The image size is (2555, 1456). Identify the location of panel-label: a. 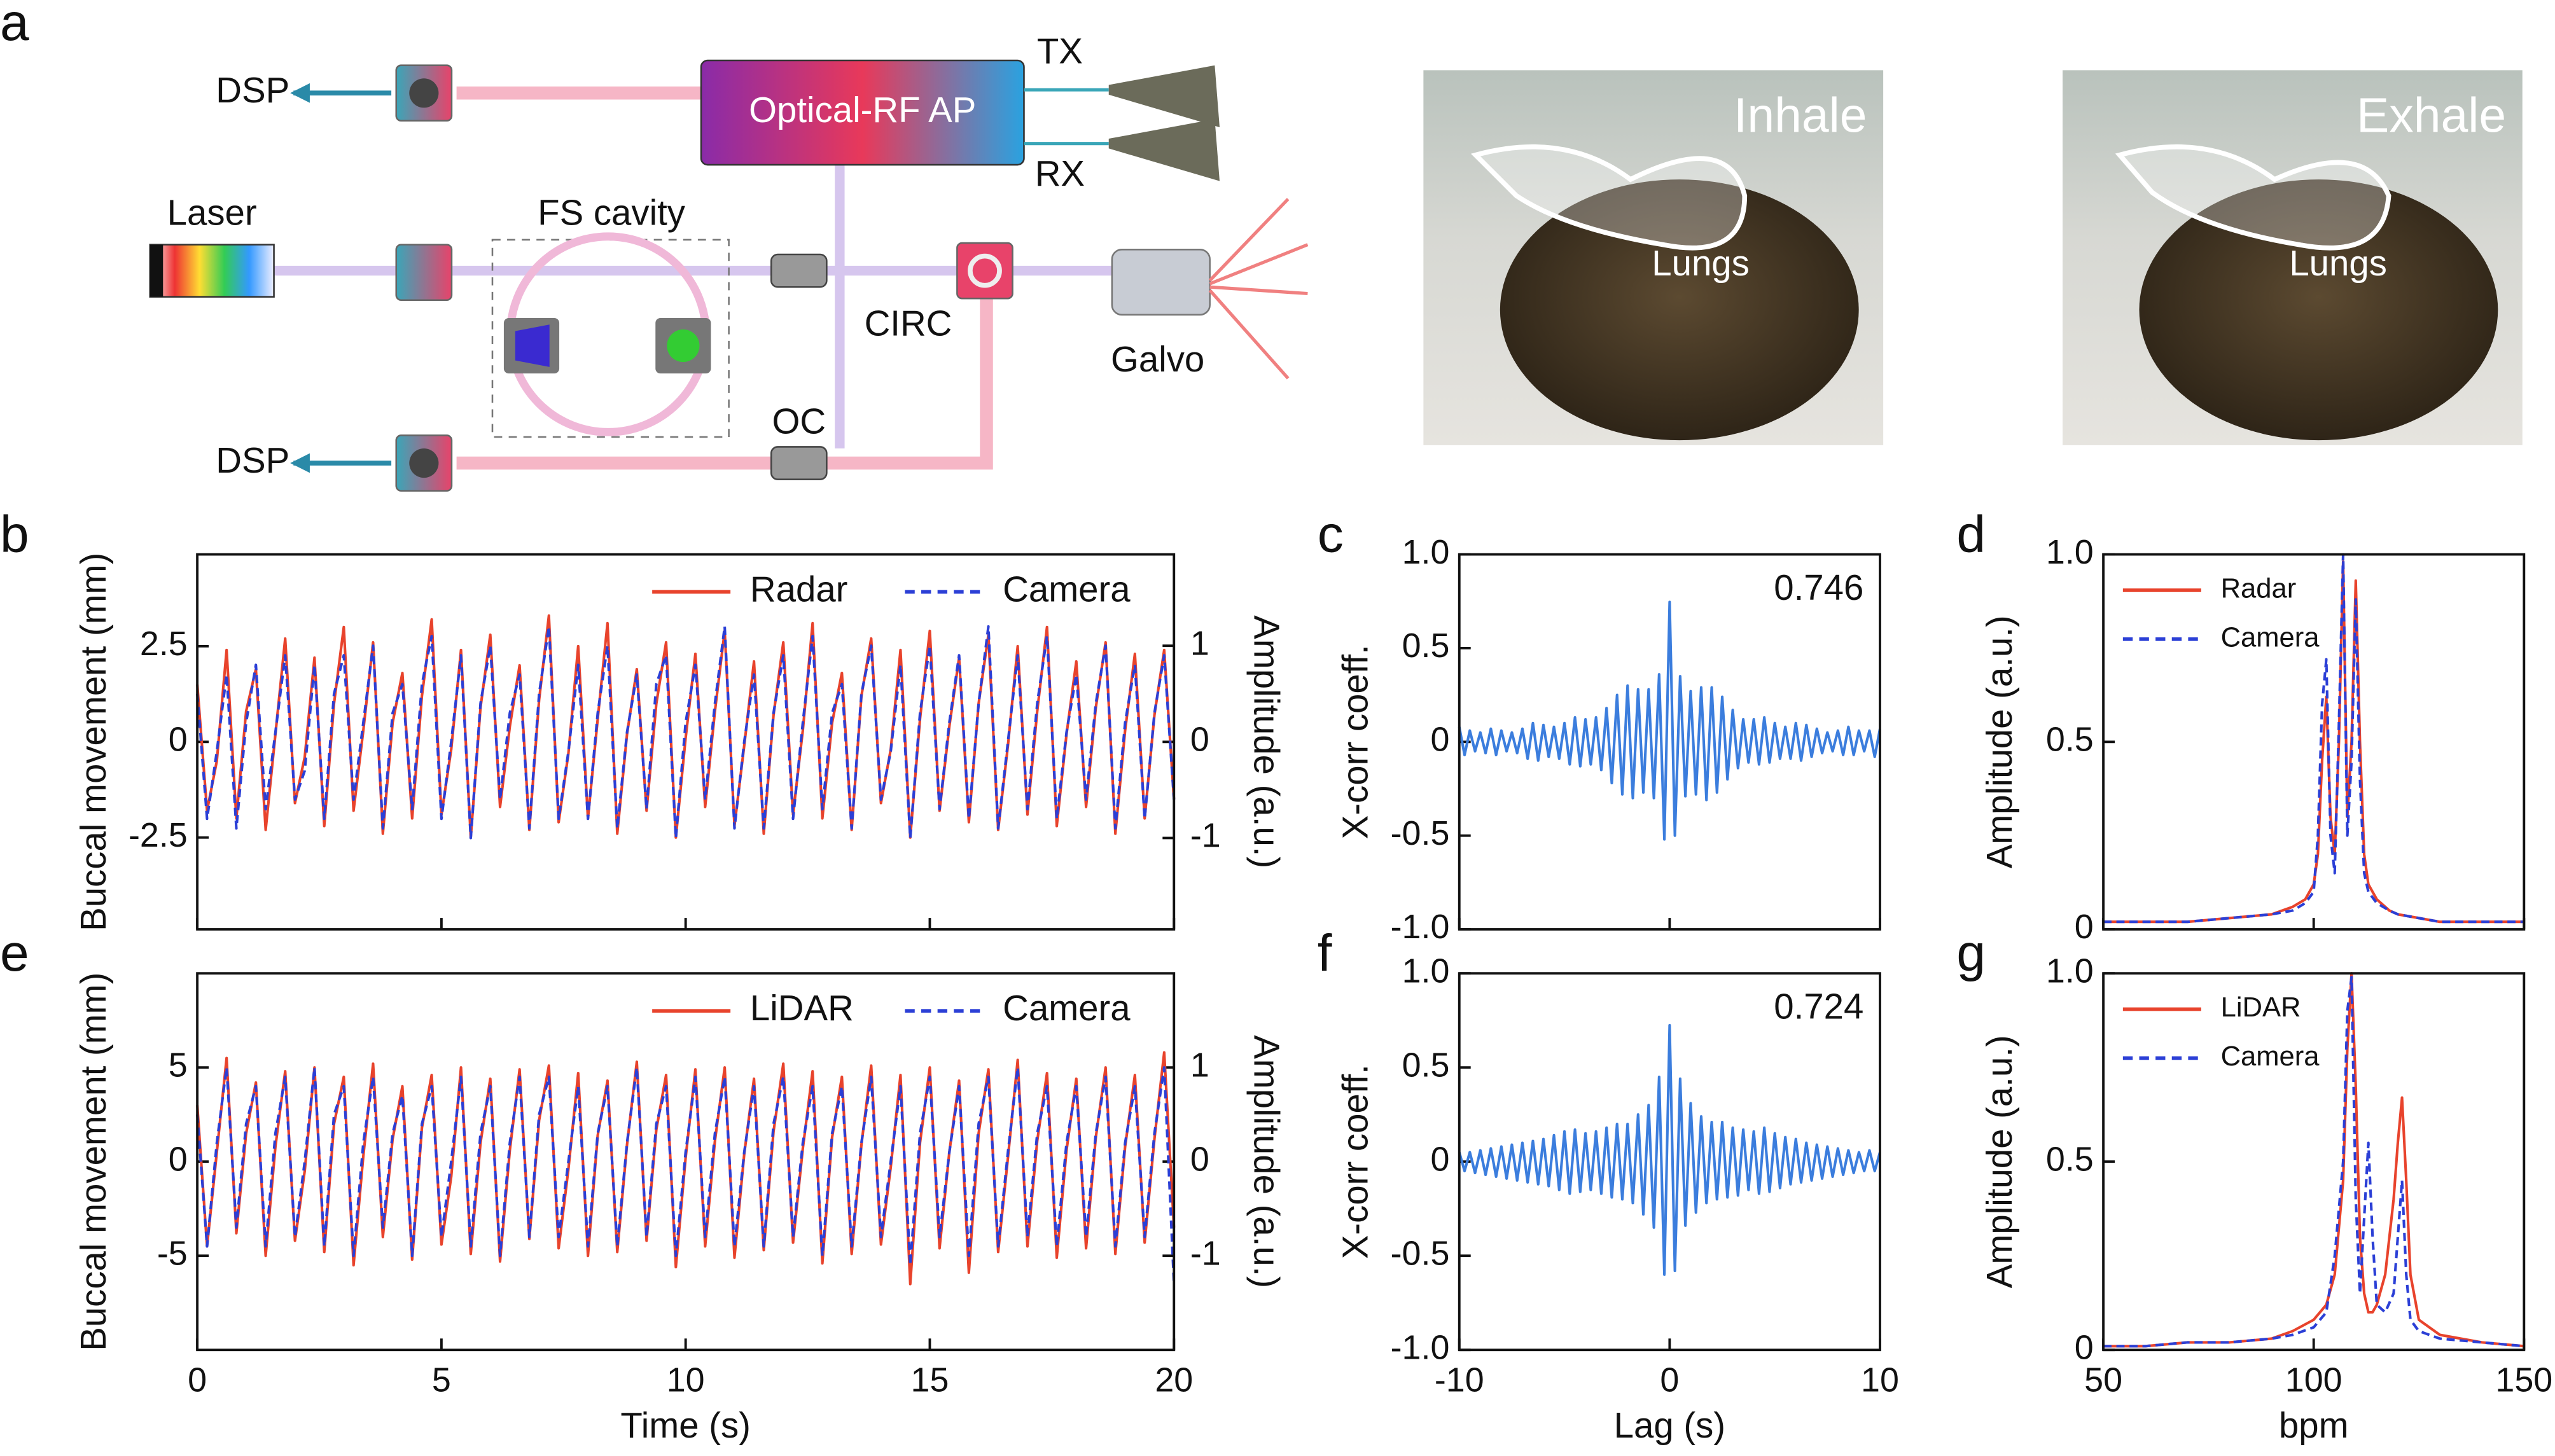
(15, 26).